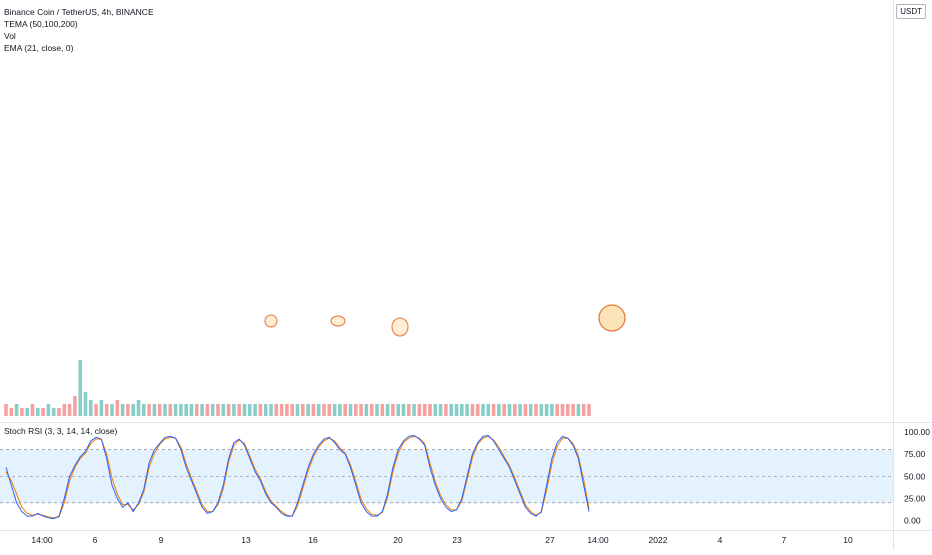 Image resolution: width=932 pixels, height=555 pixels. I want to click on support-touch-marker, so click(400, 327).